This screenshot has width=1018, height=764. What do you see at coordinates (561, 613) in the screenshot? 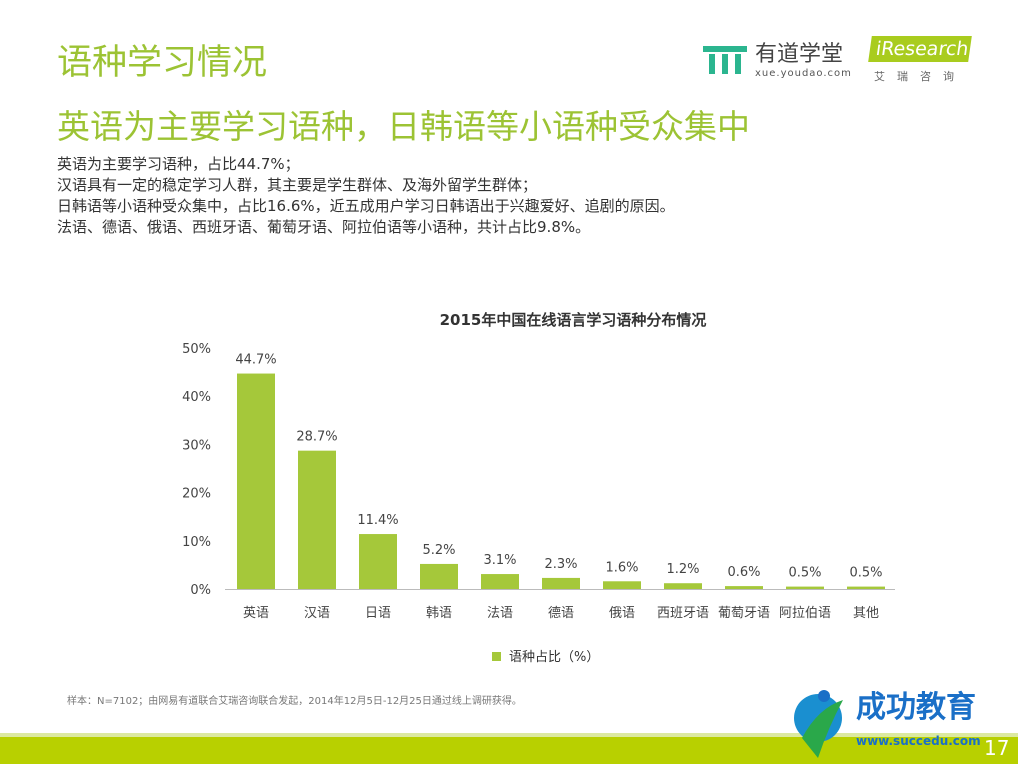
I see `x-tick-label: 德语` at bounding box center [561, 613].